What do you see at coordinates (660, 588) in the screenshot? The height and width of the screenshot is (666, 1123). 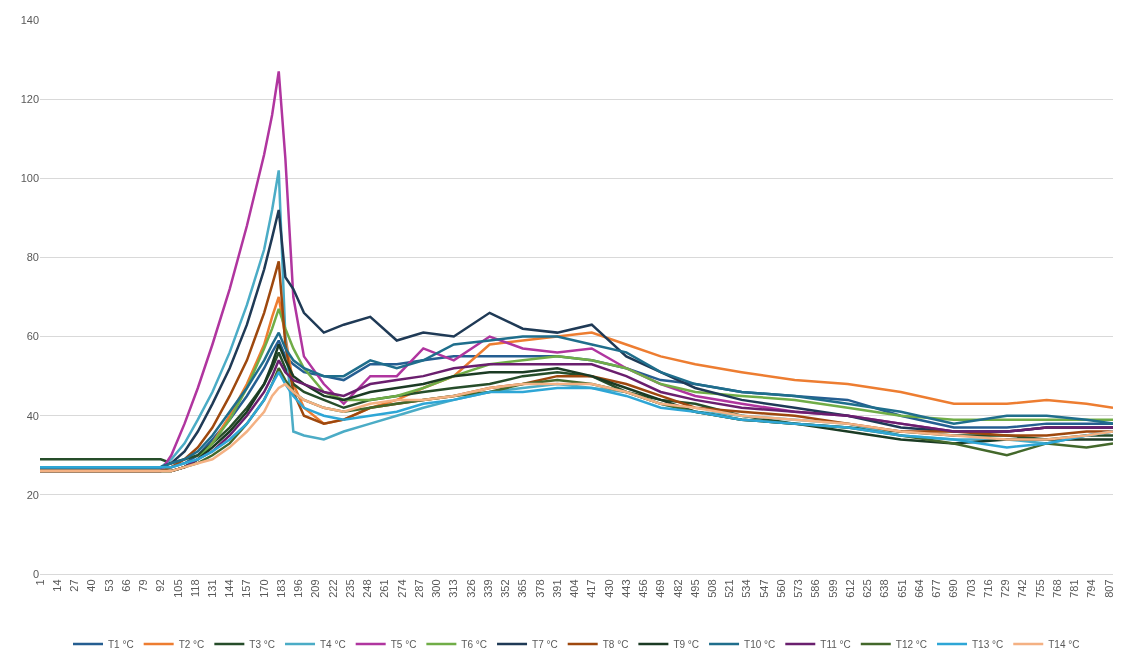 I see `x-tick-label: 469` at bounding box center [660, 588].